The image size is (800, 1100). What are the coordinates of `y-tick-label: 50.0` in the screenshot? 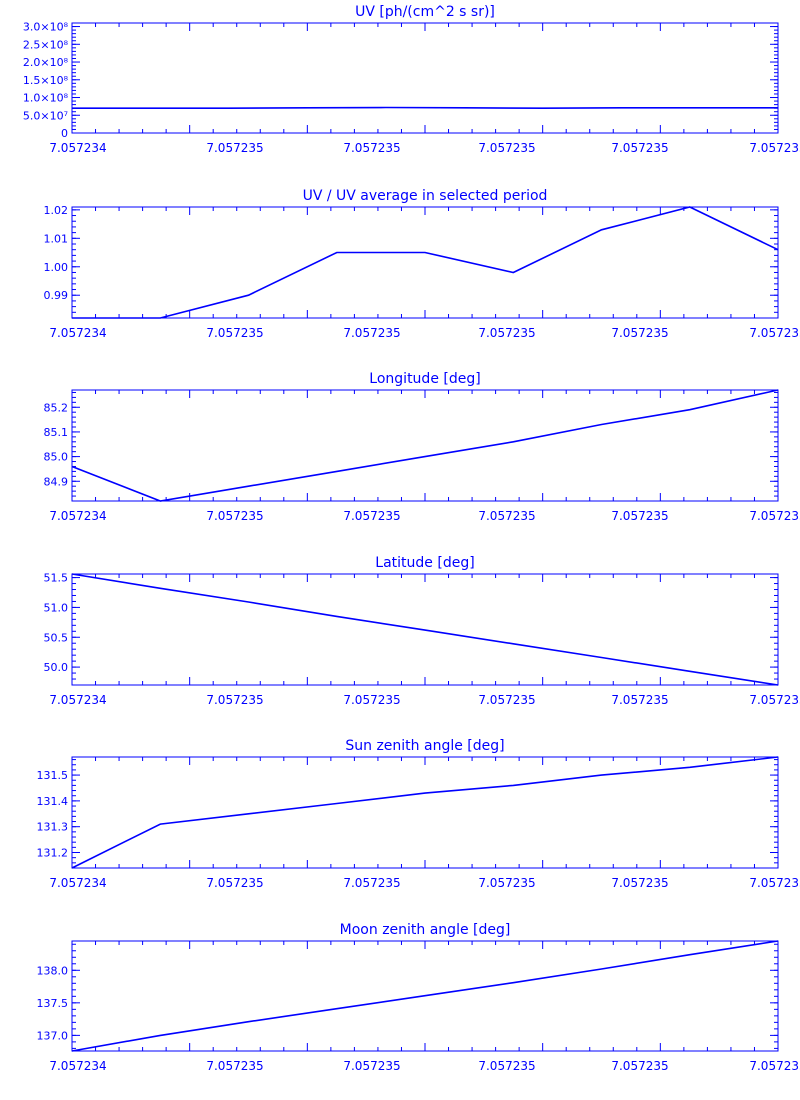 It's located at (56, 667).